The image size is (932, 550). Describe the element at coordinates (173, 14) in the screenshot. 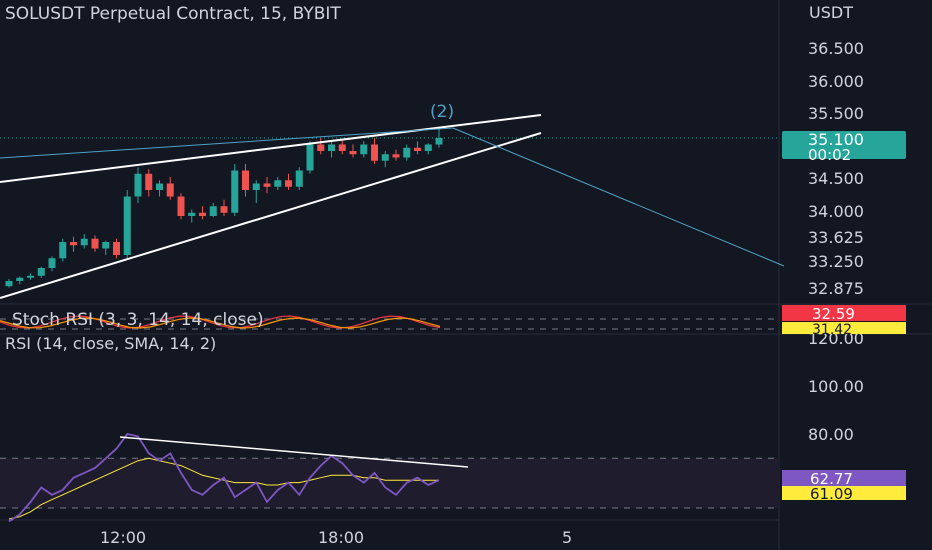

I see `chart-title: SOLUSDT Perpetual Contract, 15, BYBIT` at that location.